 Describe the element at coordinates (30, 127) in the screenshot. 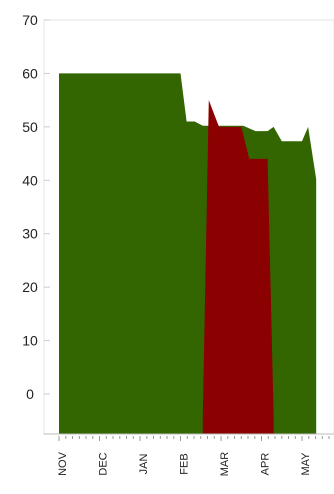

I see `y-tick-label: 50` at that location.